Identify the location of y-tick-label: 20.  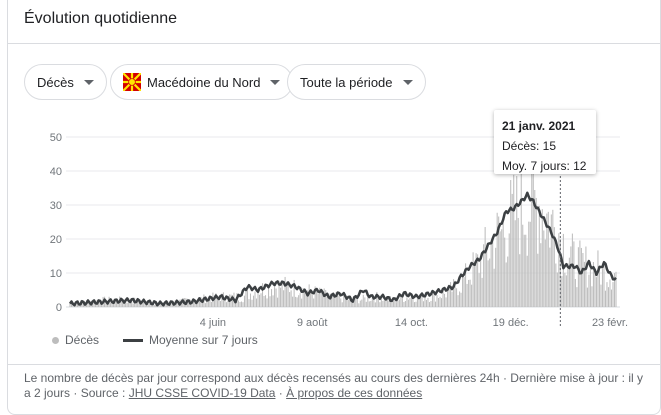
(56, 240).